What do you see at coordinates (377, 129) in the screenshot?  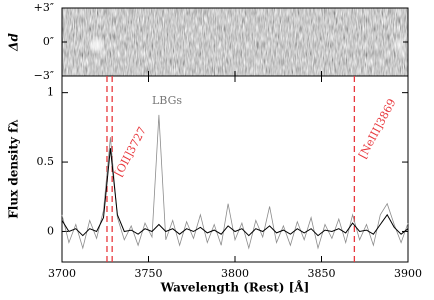 I see `annotation: [NeIII]3869` at bounding box center [377, 129].